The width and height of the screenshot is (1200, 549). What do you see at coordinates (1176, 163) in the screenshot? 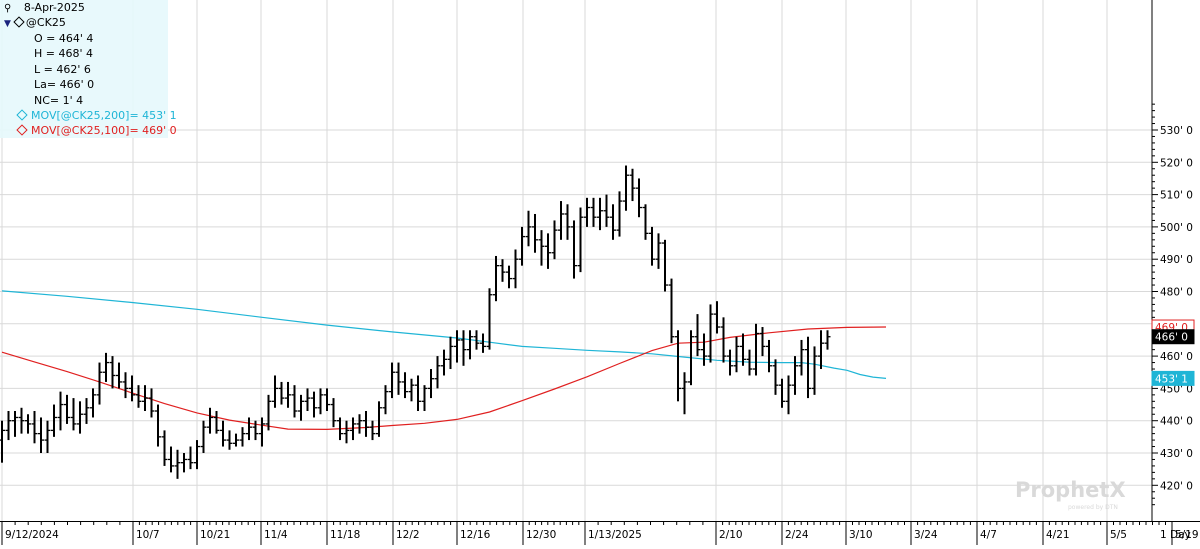
I see `y-tick-label: 520' 0` at bounding box center [1176, 163].